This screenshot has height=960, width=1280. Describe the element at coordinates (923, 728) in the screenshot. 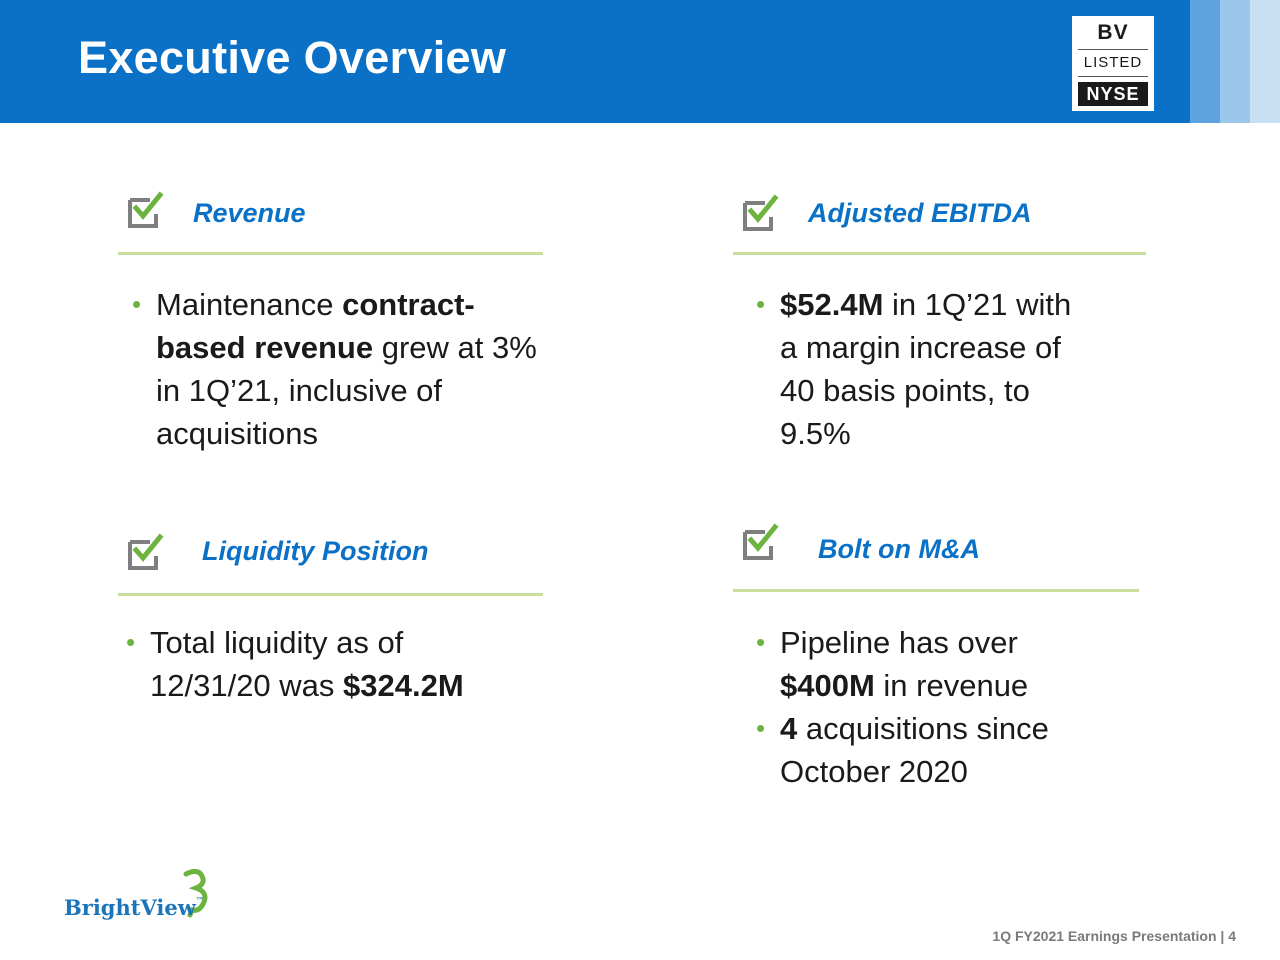

I see `bullet-text: acquisitions since` at that location.